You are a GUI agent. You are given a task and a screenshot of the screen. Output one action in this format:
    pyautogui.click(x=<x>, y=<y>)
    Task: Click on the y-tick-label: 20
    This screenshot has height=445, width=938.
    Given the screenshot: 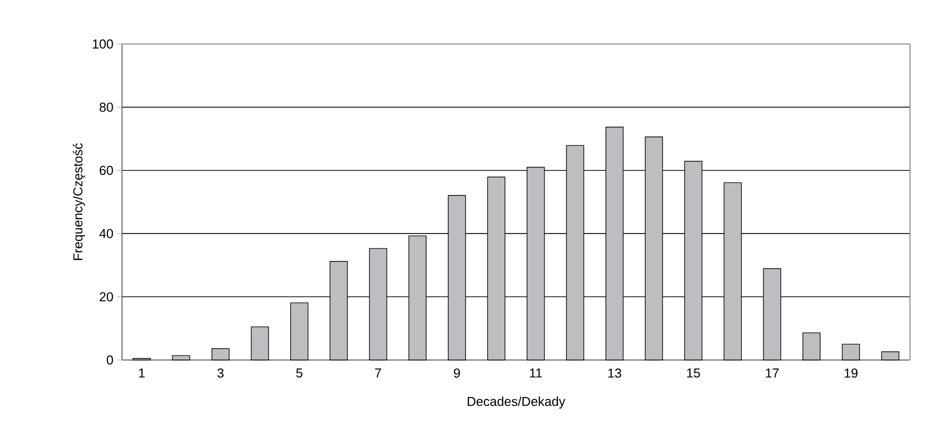 What is the action you would take?
    pyautogui.click(x=106, y=297)
    